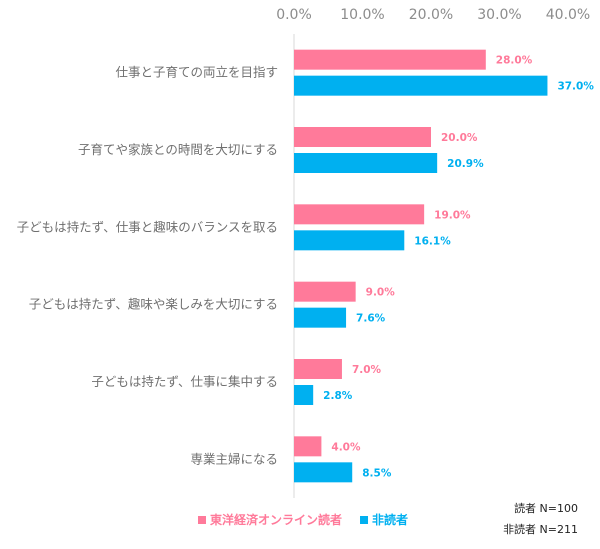 This screenshot has width=600, height=549. What do you see at coordinates (377, 473) in the screenshot?
I see `data-label-nonreaders: 8.5%` at bounding box center [377, 473].